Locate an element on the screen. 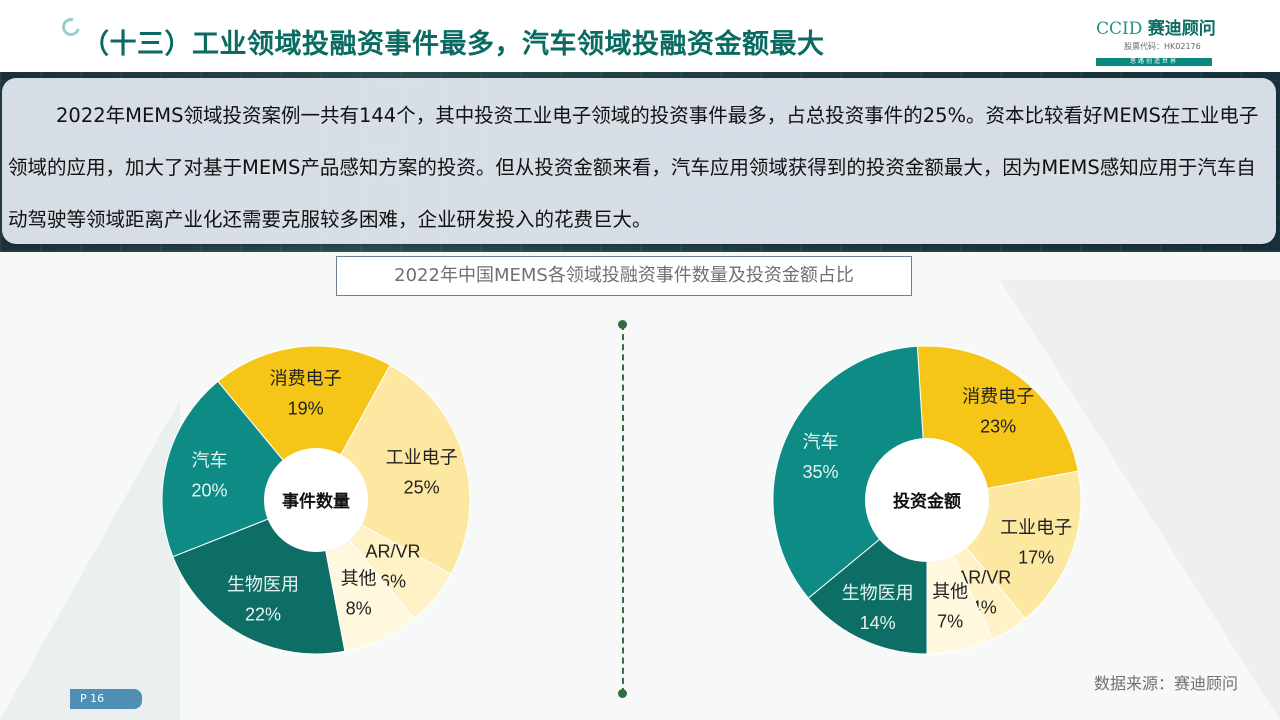 The image size is (1280, 720). slice-value-label: 8% is located at coordinates (359, 608).